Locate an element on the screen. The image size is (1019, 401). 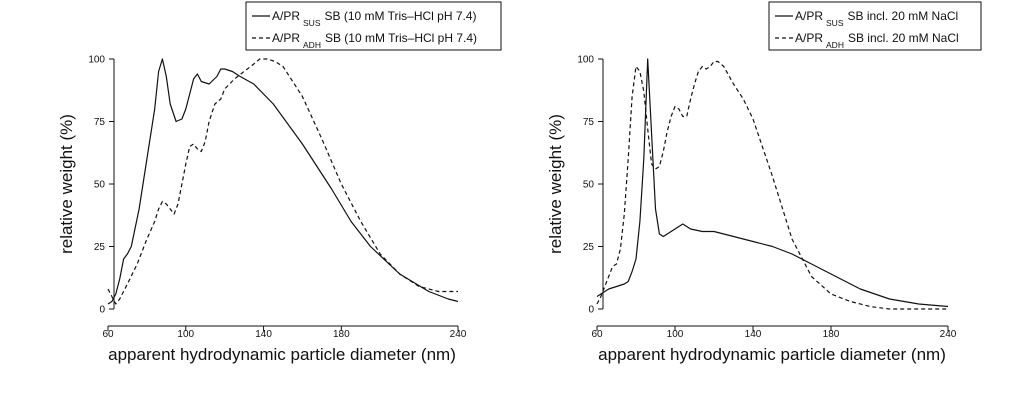
legend-entry: A/PR SUS SB (10 mM Tris–HCl pH 7.4) is located at coordinates (374, 18).